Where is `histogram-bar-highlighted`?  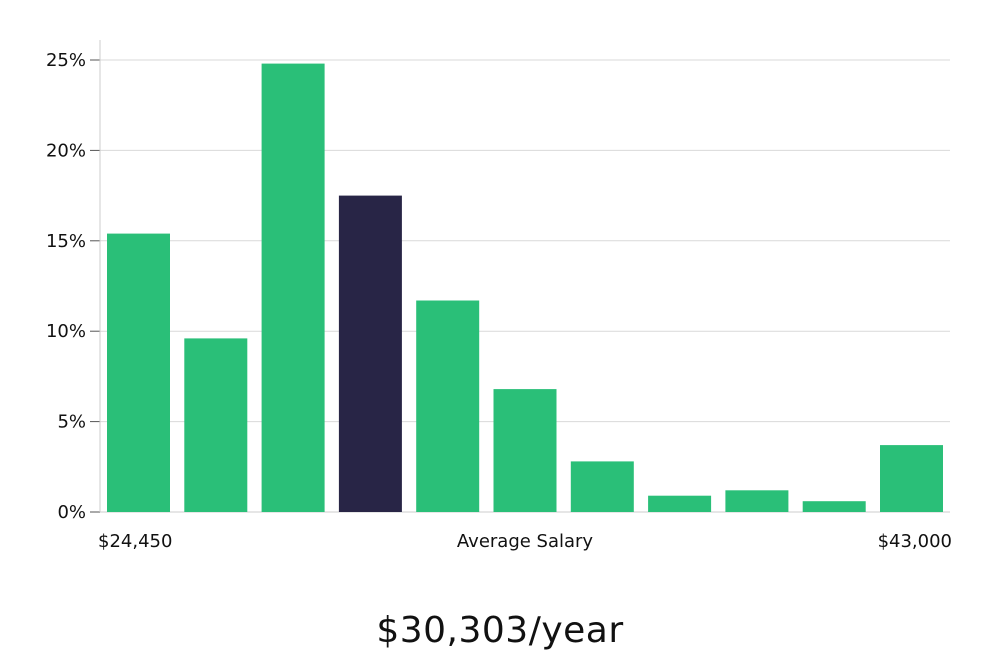
histogram-bar-highlighted is located at coordinates (370, 353).